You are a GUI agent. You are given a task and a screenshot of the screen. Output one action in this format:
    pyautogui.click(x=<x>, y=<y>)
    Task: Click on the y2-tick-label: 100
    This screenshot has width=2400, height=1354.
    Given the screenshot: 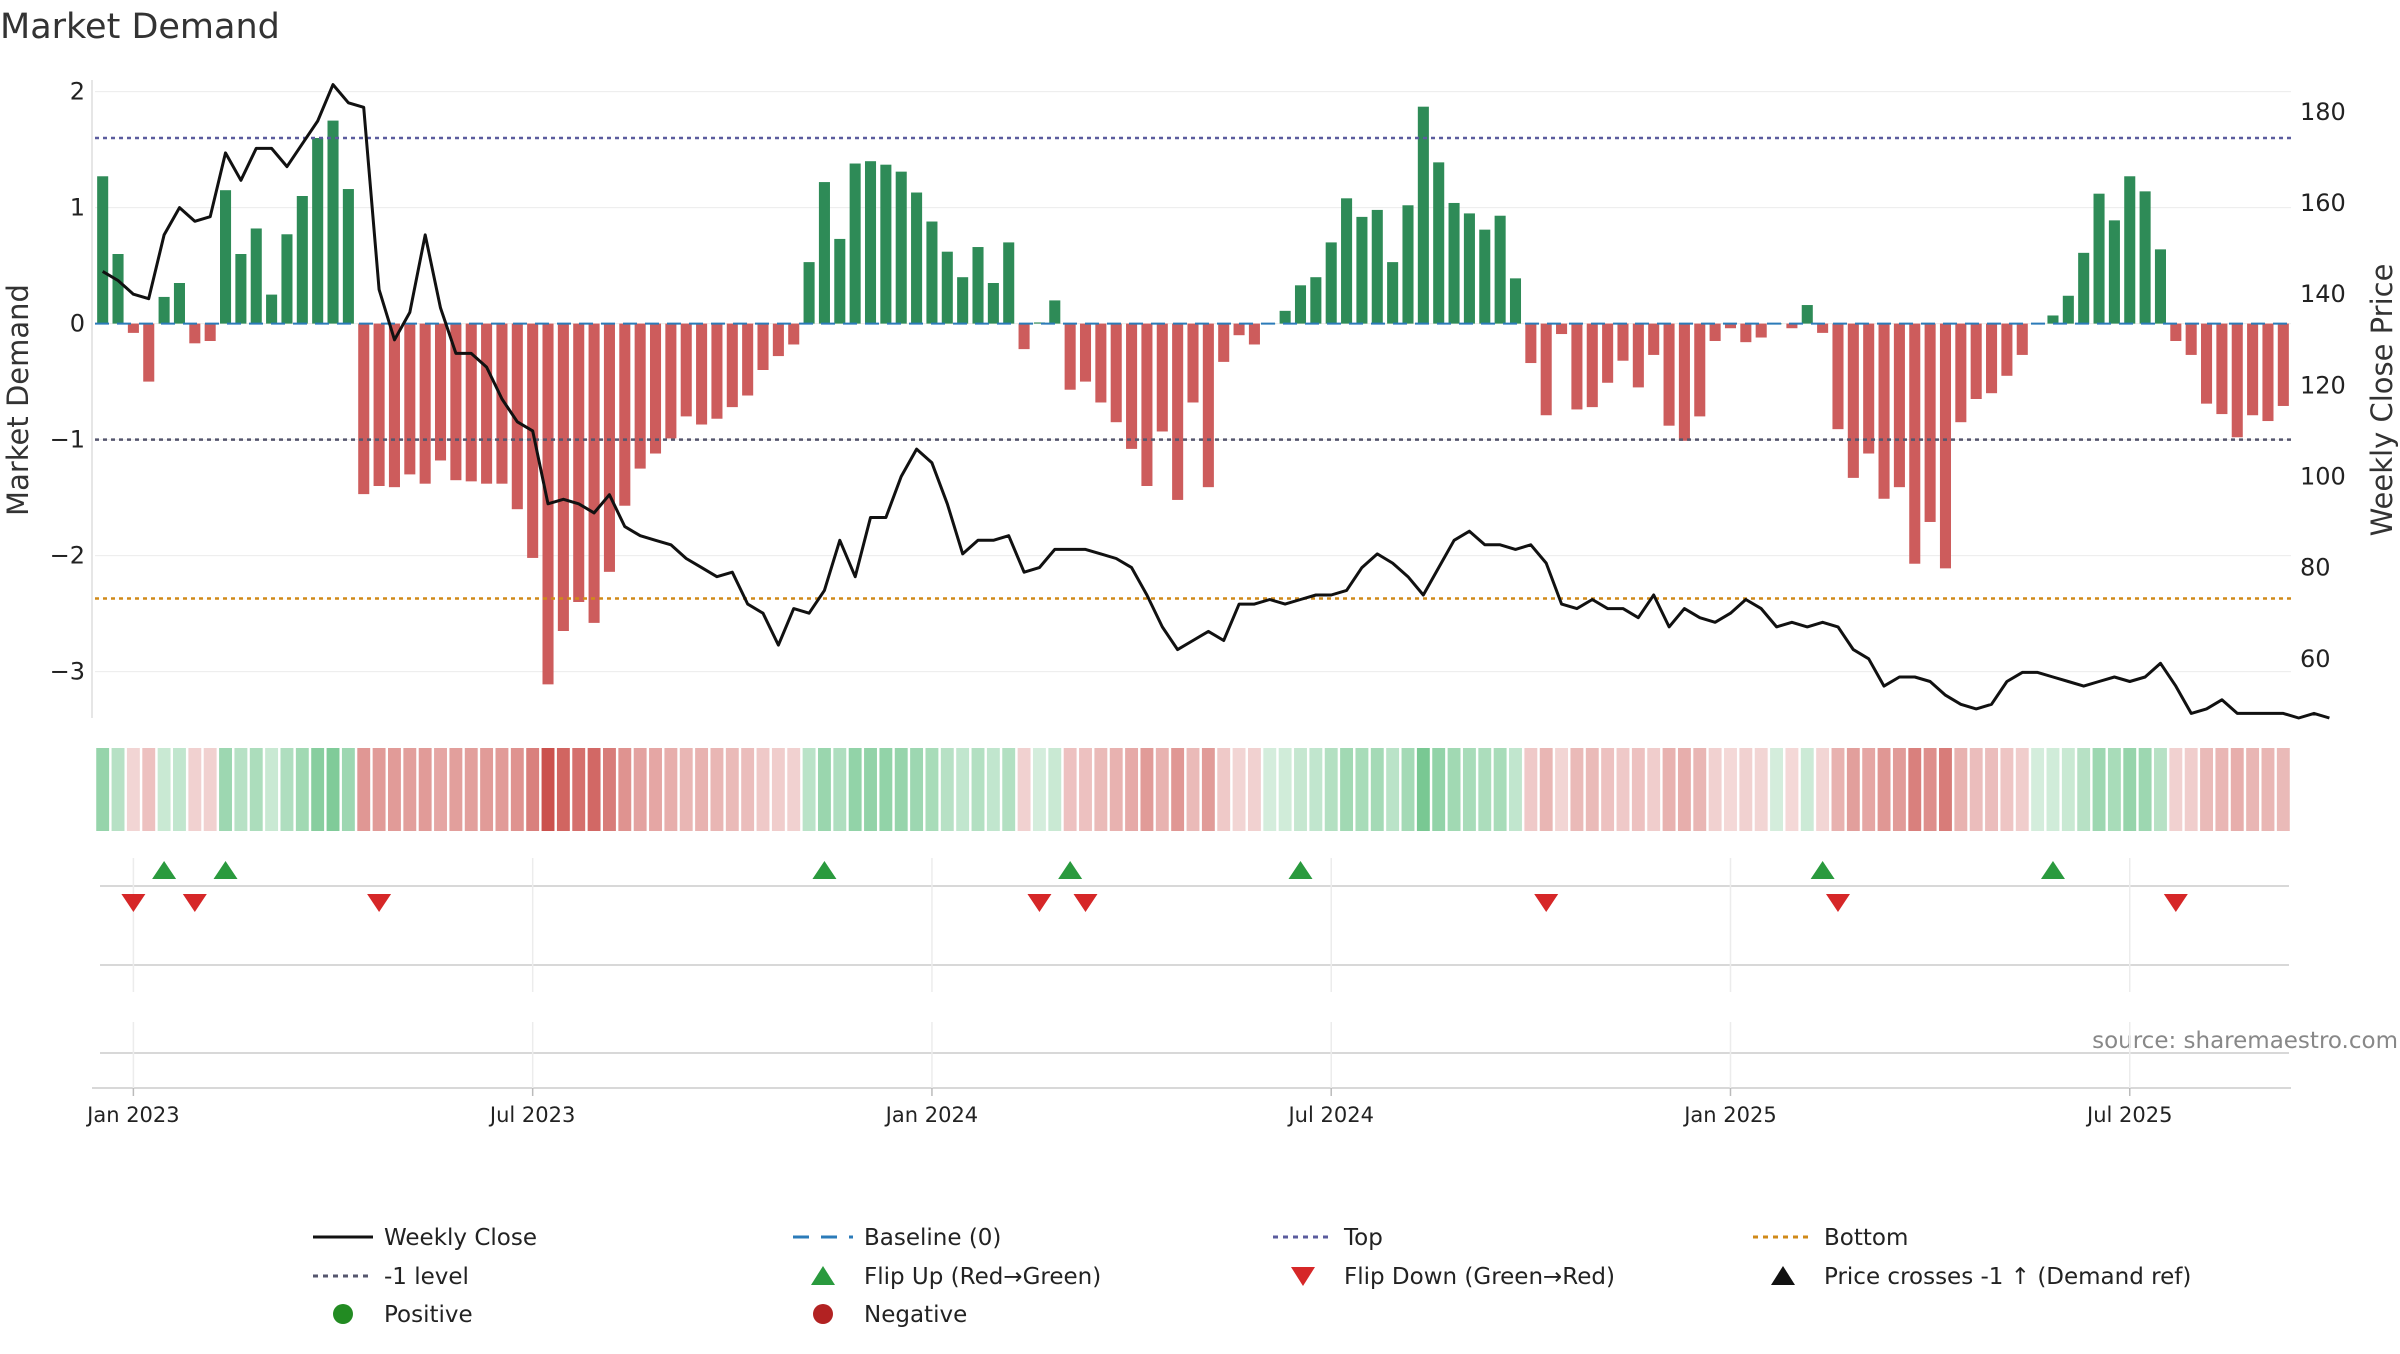 What is the action you would take?
    pyautogui.click(x=2323, y=476)
    